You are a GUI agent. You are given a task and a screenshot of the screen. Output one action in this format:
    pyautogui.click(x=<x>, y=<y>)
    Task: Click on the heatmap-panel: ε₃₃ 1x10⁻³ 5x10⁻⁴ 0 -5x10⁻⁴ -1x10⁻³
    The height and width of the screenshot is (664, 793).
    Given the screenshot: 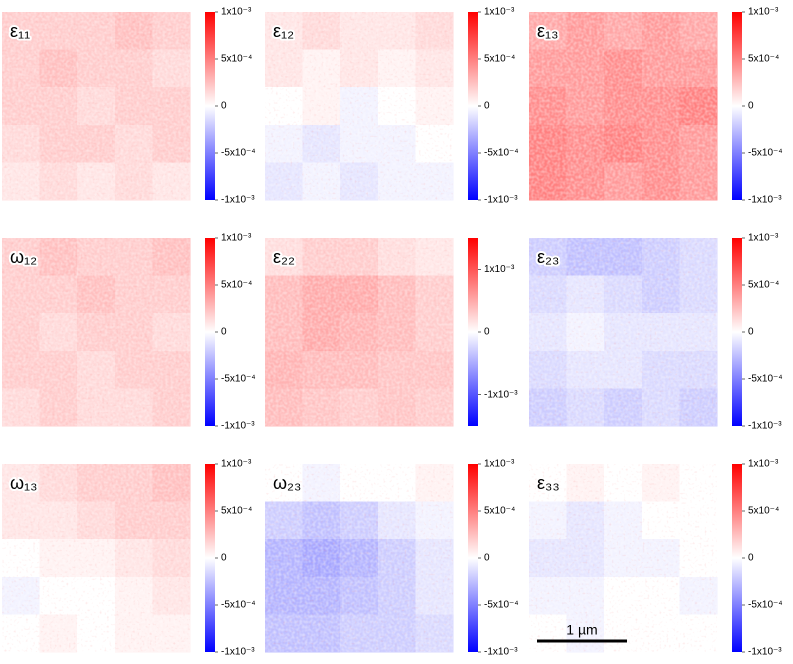 What is the action you would take?
    pyautogui.click(x=656, y=558)
    